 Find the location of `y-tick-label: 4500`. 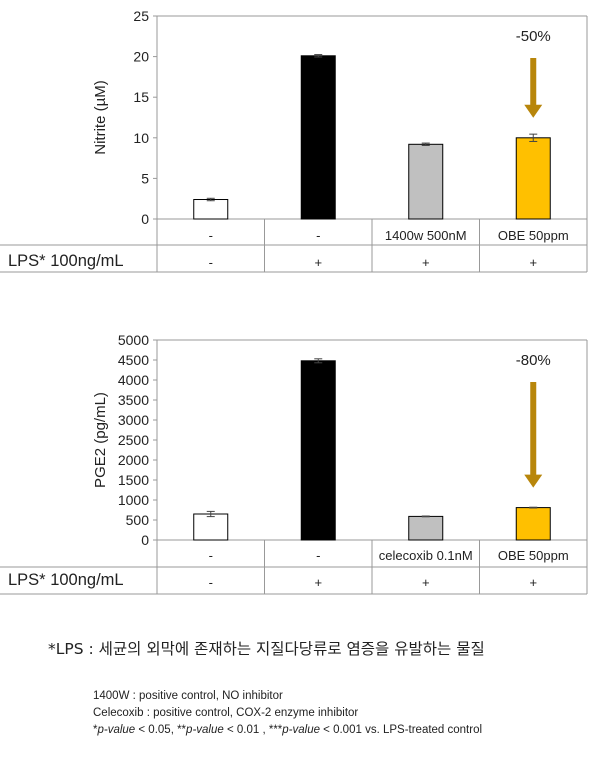

y-tick-label: 4500 is located at coordinates (133, 360).